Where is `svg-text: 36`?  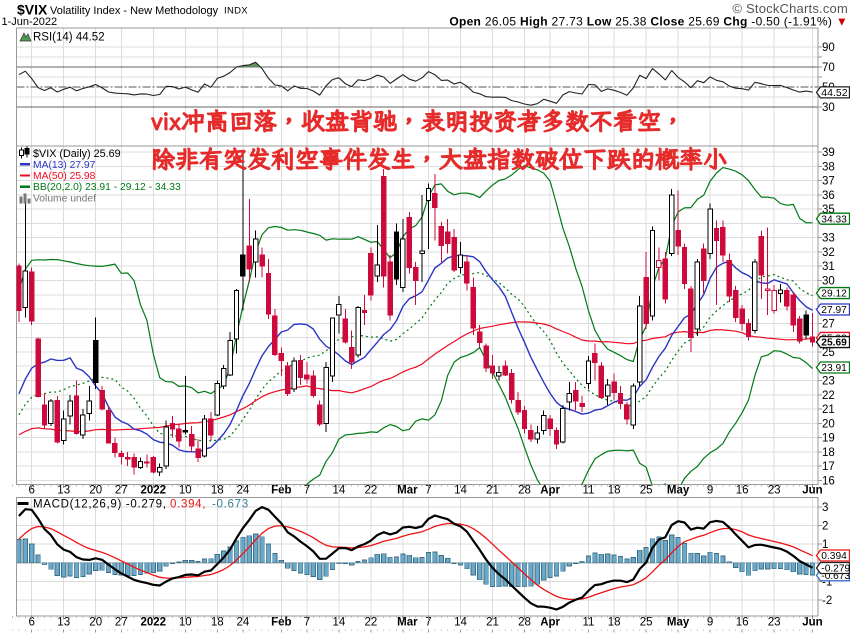 svg-text: 36 is located at coordinates (828, 196).